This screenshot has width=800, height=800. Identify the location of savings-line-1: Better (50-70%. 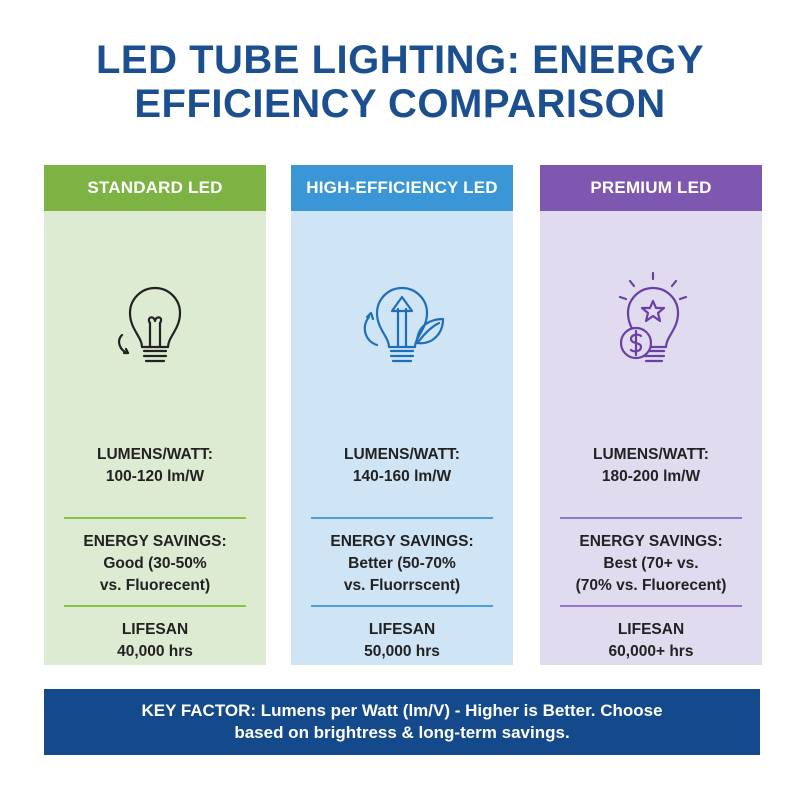
(402, 563).